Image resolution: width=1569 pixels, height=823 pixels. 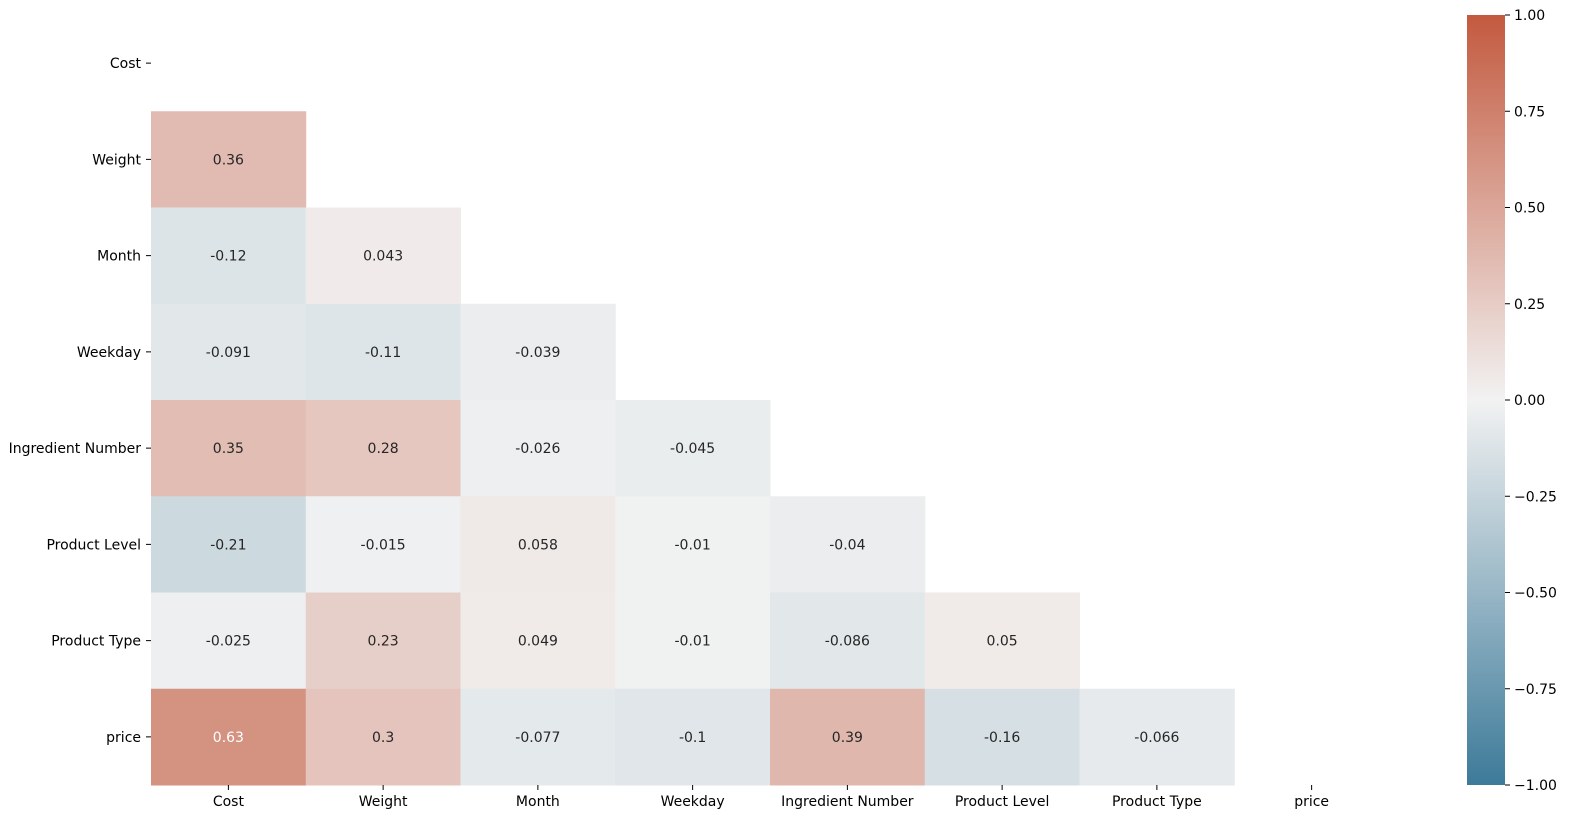 I want to click on cell-value-label: -0.1, so click(x=692, y=738).